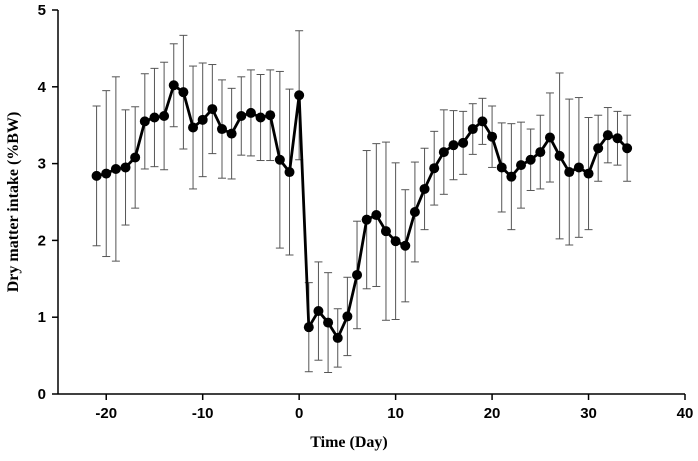 Image resolution: width=698 pixels, height=461 pixels. Describe the element at coordinates (685, 413) in the screenshot. I see `x-tick-label: 40` at that location.